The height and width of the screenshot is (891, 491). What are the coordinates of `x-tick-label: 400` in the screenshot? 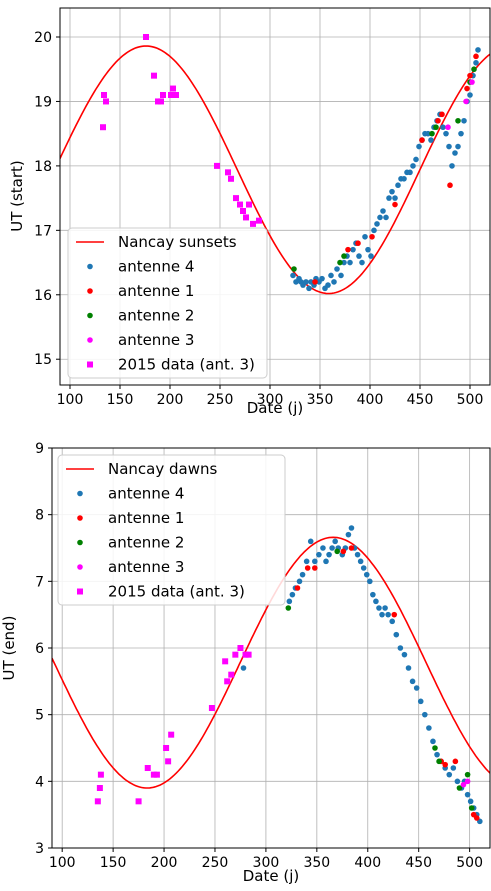 It's located at (370, 400).